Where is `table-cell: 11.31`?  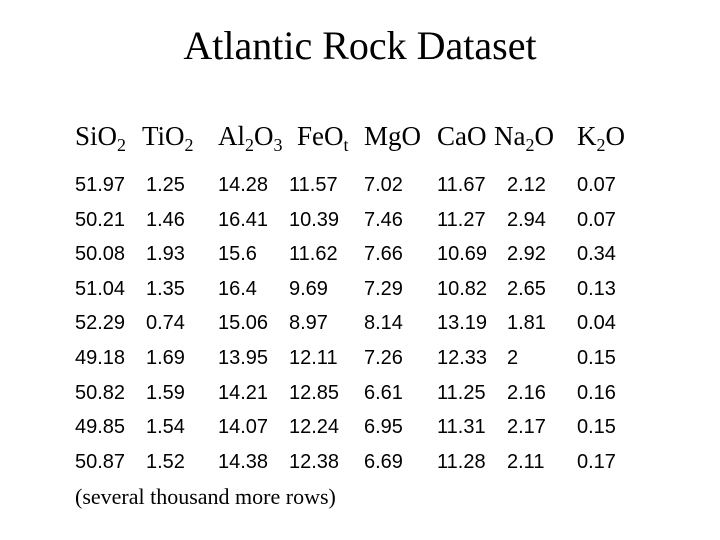
table-cell: 11.31 is located at coordinates (461, 427).